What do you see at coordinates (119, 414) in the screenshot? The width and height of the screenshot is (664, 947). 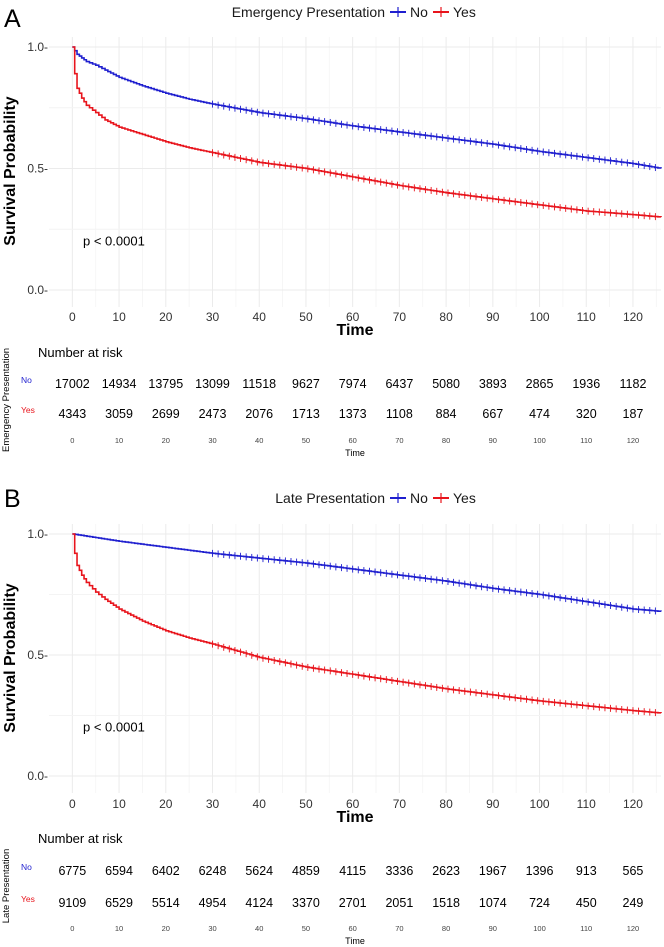 I see `risk-count: 3059` at bounding box center [119, 414].